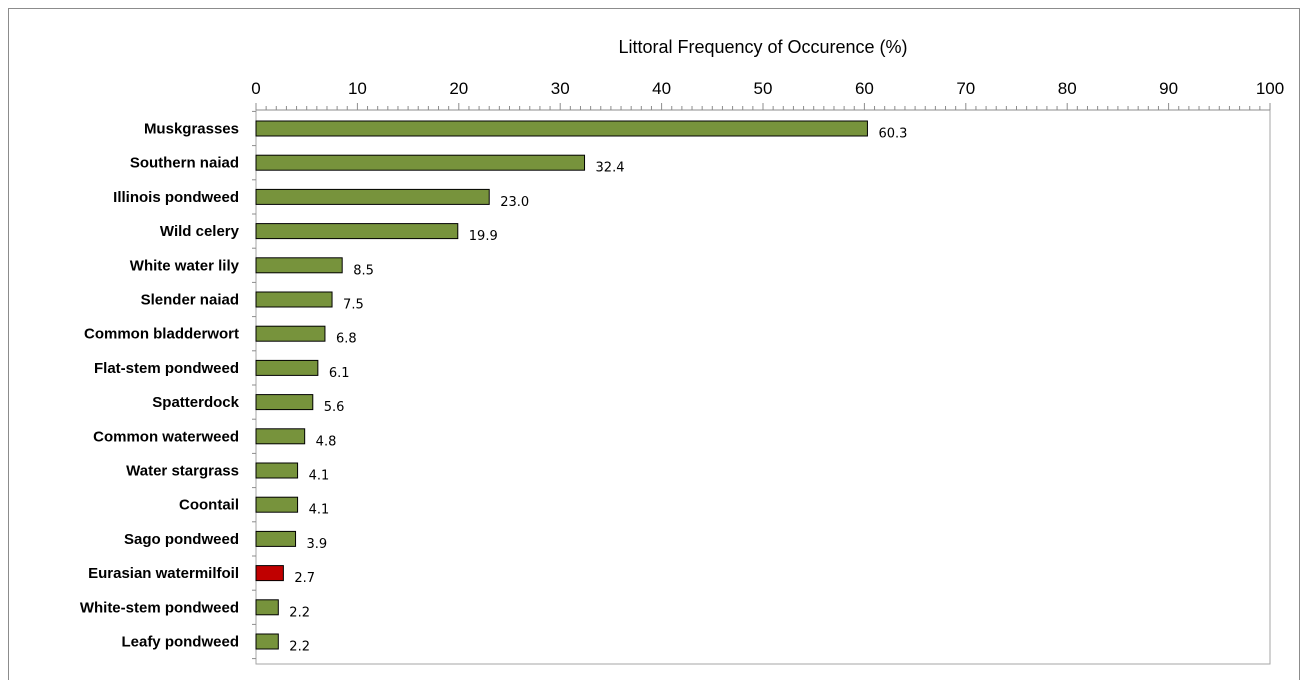  I want to click on data-label: 6.8, so click(346, 339).